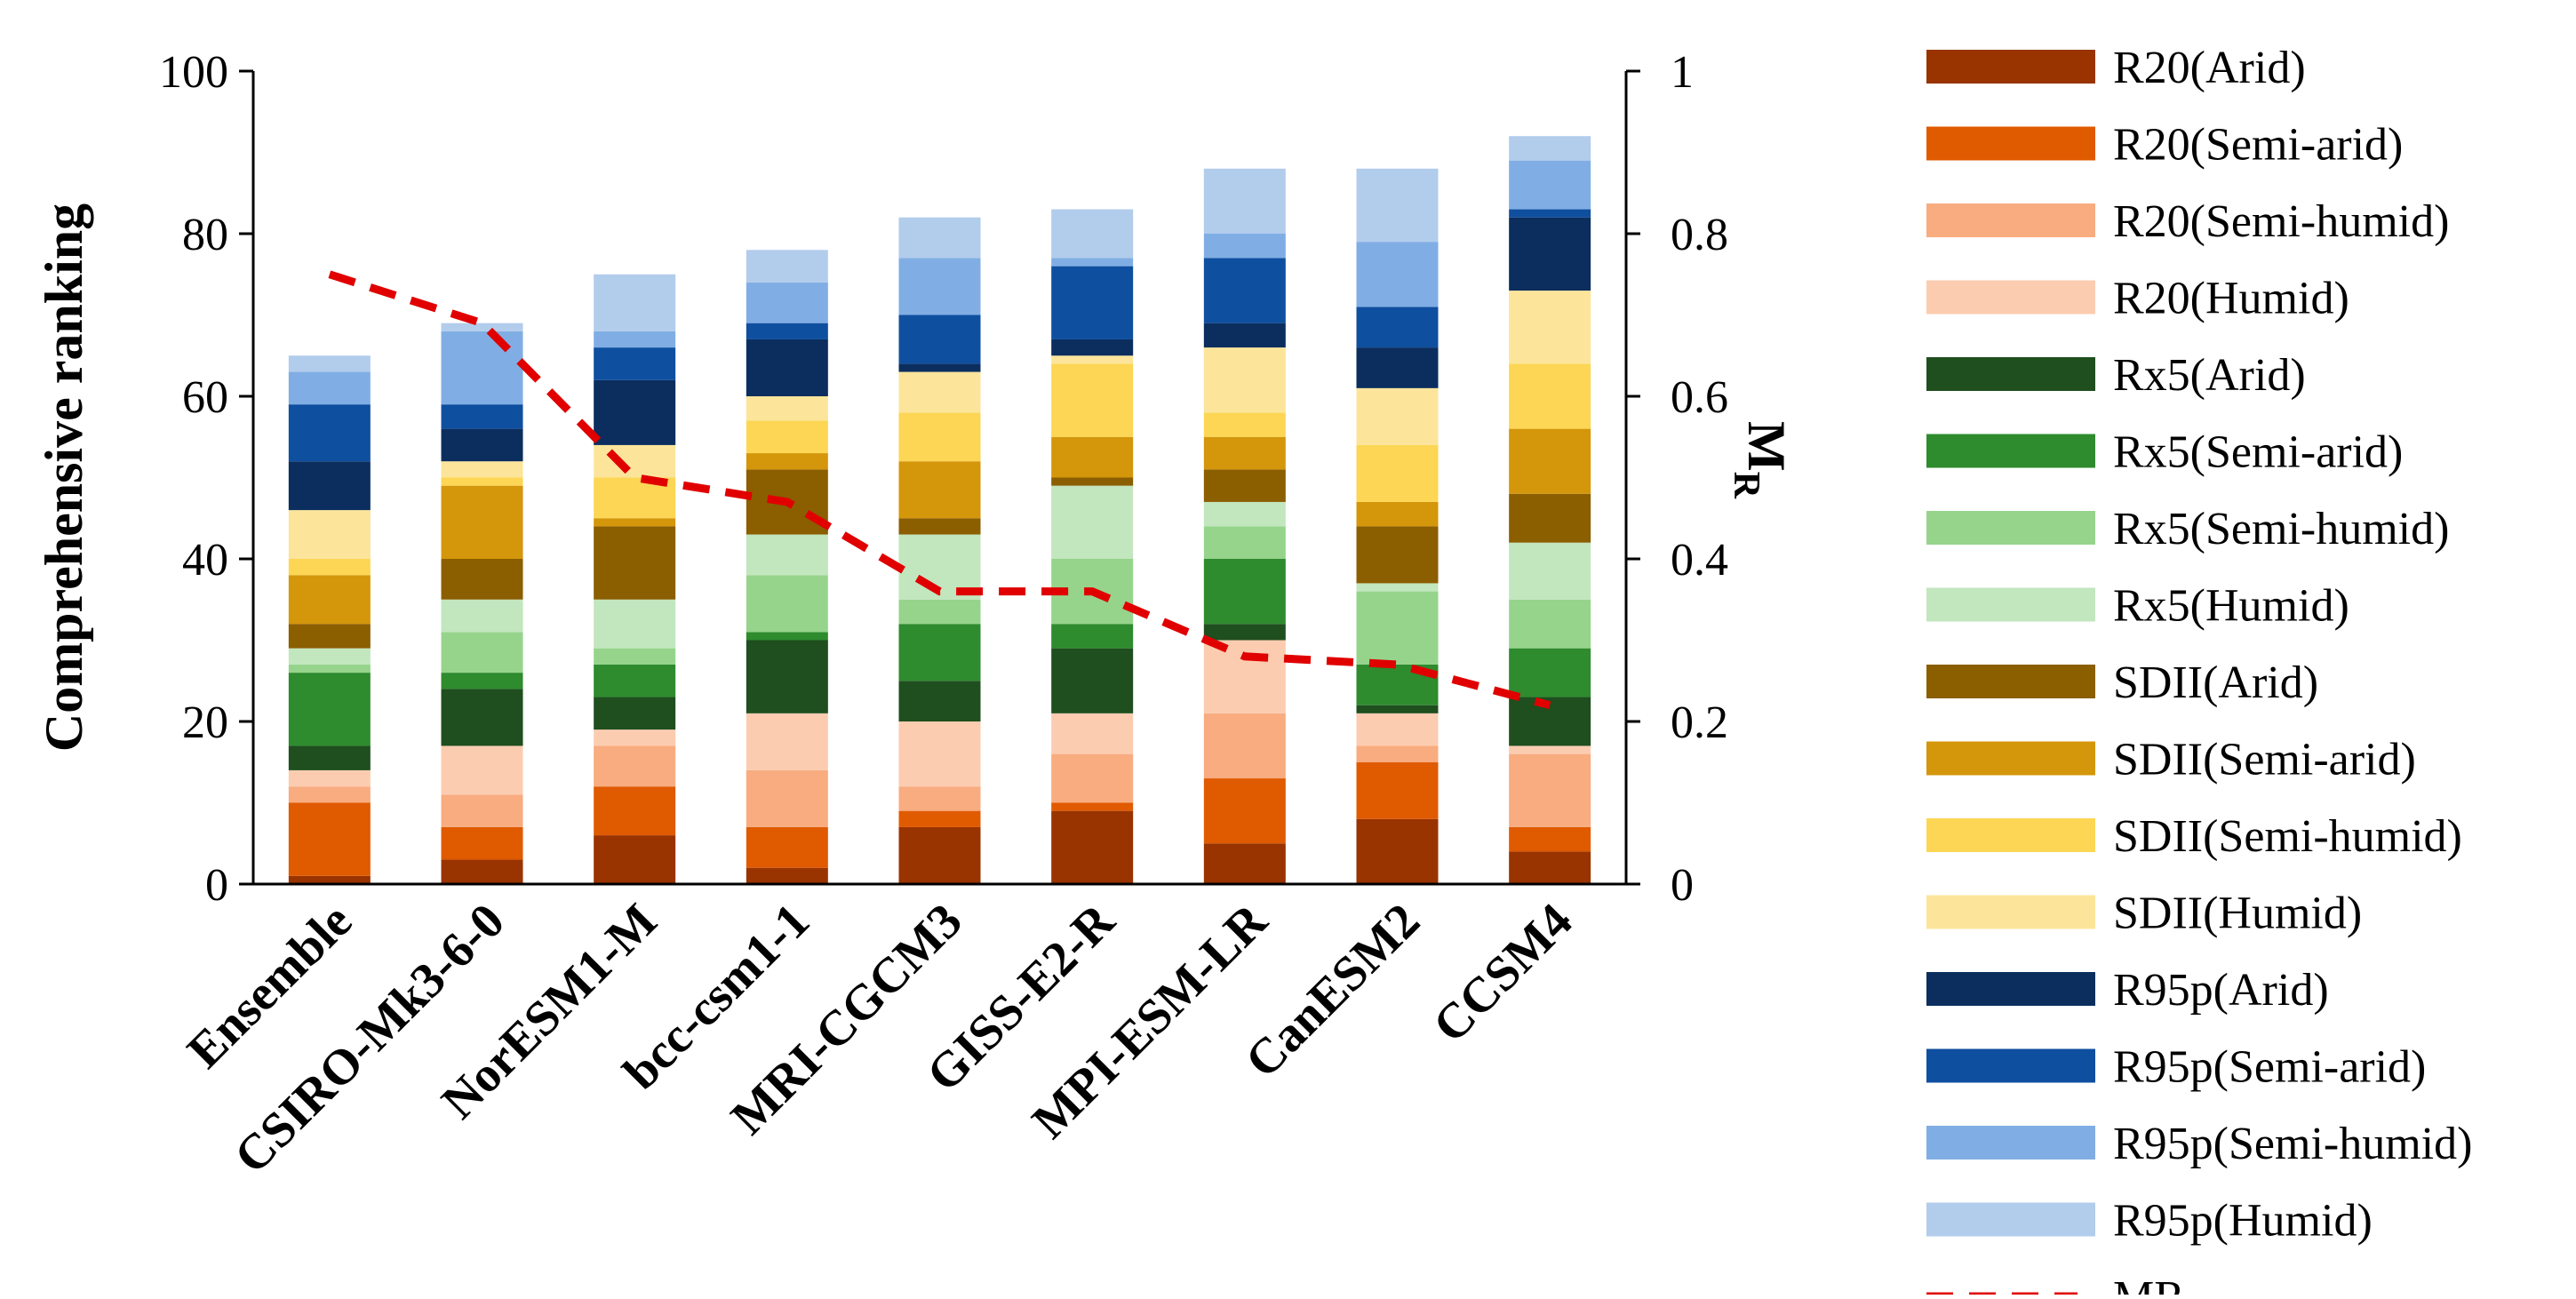 This screenshot has width=2576, height=1299. What do you see at coordinates (64, 477) in the screenshot?
I see `left-axis-title: Comprehensive ranking` at bounding box center [64, 477].